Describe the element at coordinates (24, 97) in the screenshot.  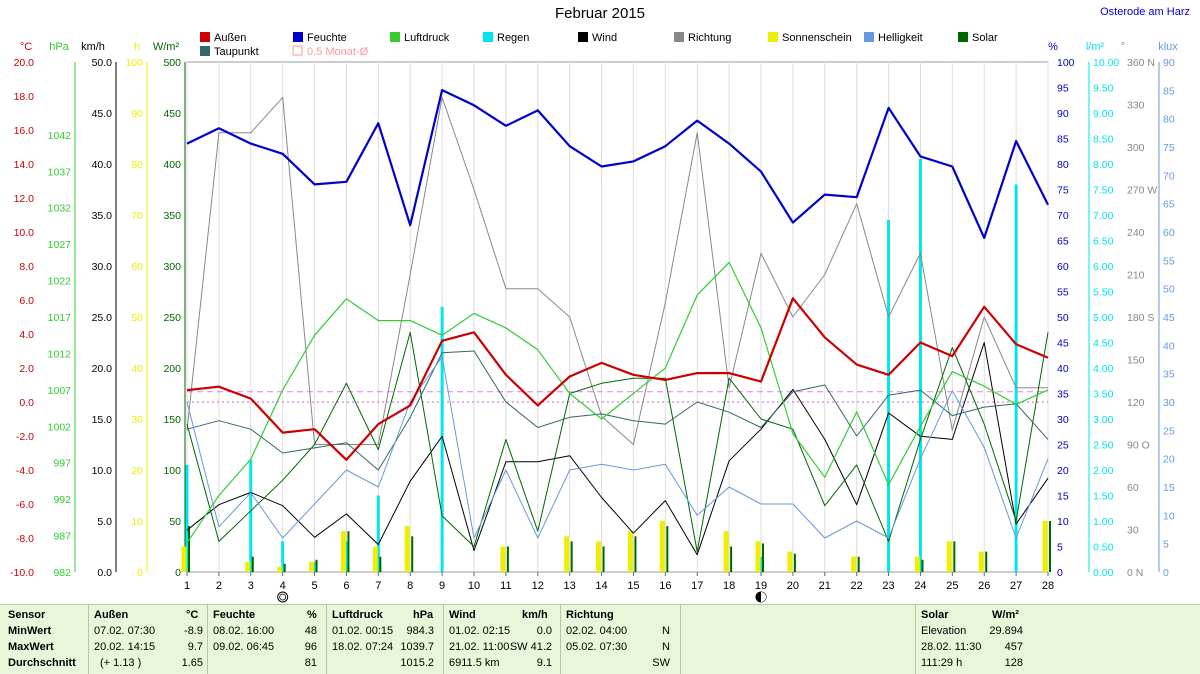
I see `y-tick-label-temp: 18.0` at that location.